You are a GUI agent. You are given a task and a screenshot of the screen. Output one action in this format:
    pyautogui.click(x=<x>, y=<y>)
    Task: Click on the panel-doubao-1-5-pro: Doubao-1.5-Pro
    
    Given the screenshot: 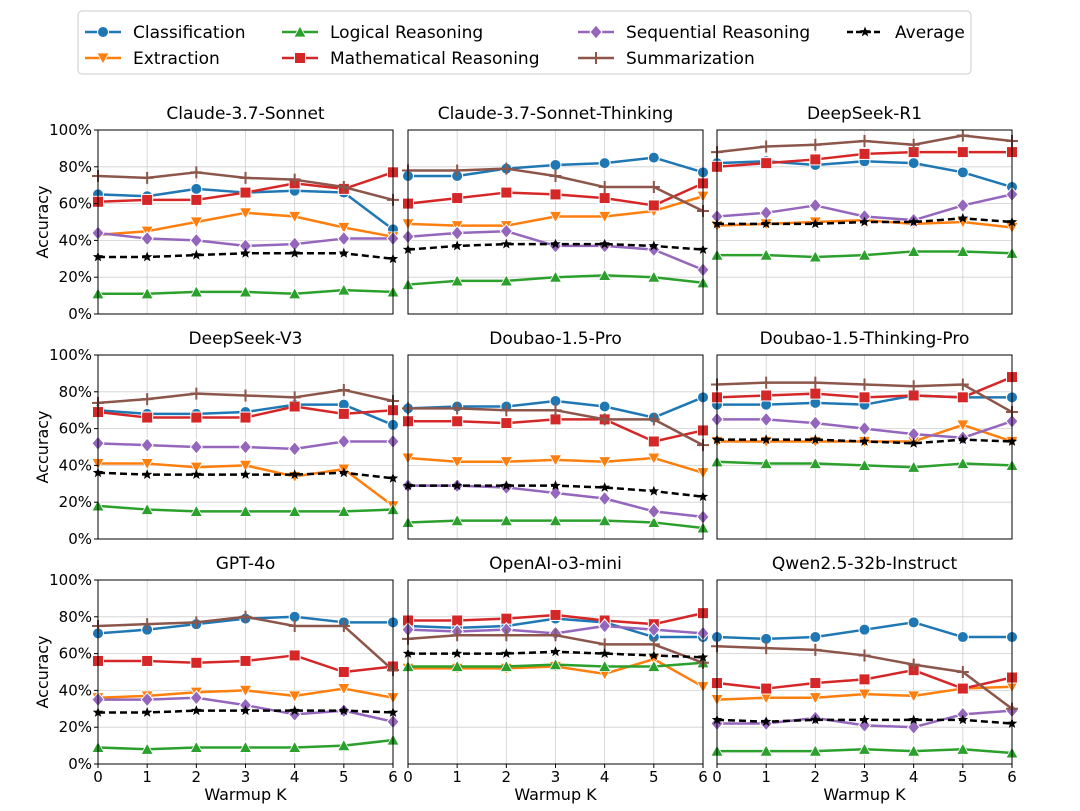 What is the action you would take?
    pyautogui.click(x=555, y=434)
    